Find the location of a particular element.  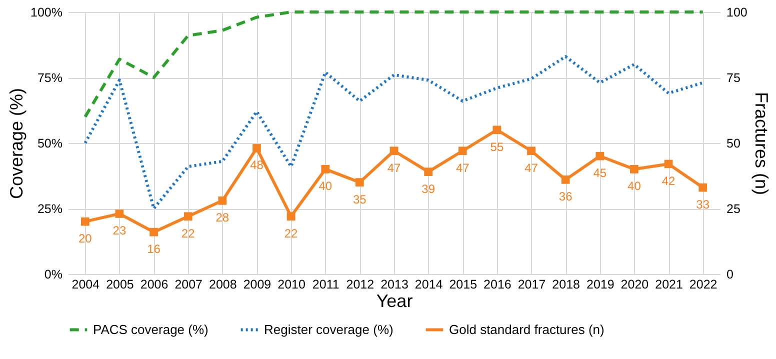

y2-tick-label: 0 is located at coordinates (730, 275).